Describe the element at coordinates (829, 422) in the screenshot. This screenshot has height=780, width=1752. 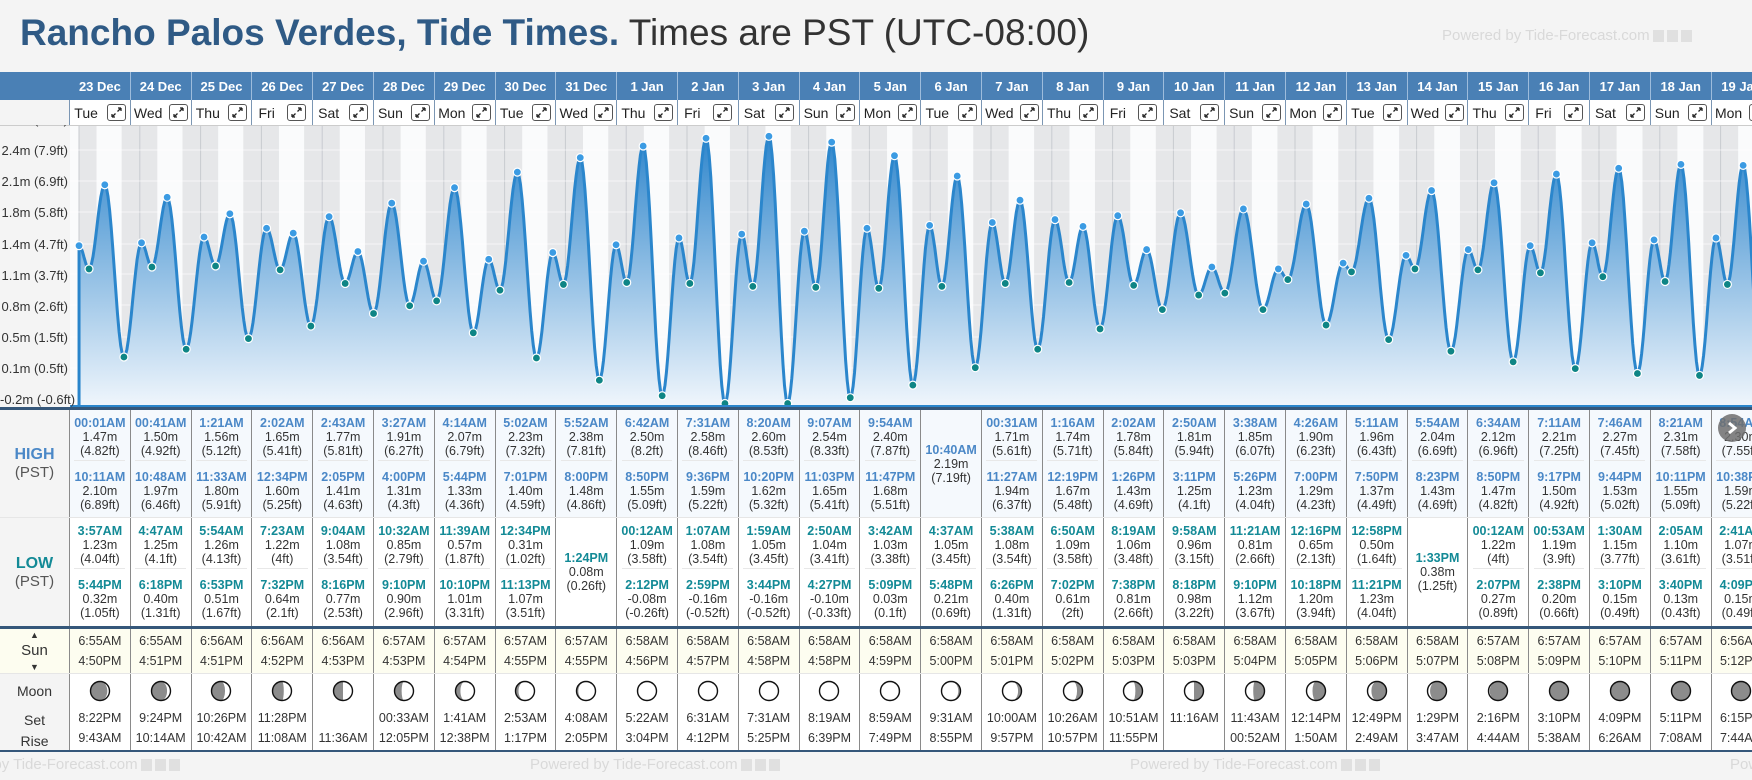
I see `high-tide-time: 9:07AM` at that location.